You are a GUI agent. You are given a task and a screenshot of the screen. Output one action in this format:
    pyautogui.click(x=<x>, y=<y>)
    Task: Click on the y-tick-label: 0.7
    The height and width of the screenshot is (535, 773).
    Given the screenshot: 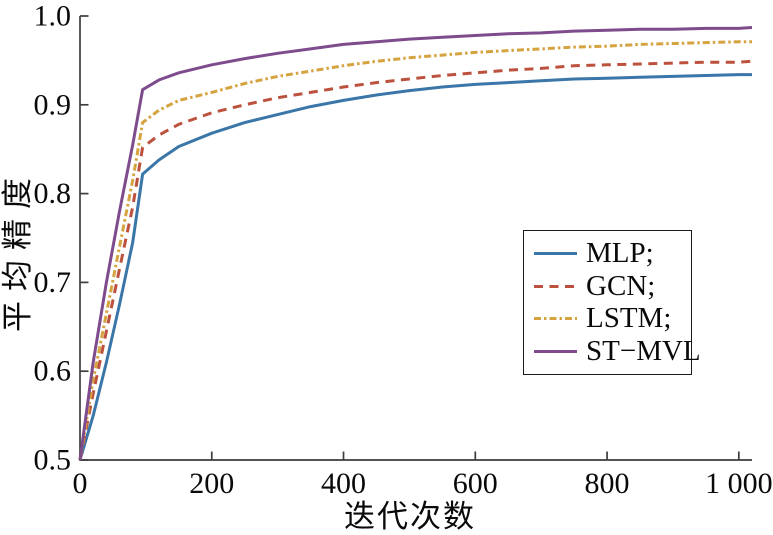 What is the action you would take?
    pyautogui.click(x=53, y=282)
    